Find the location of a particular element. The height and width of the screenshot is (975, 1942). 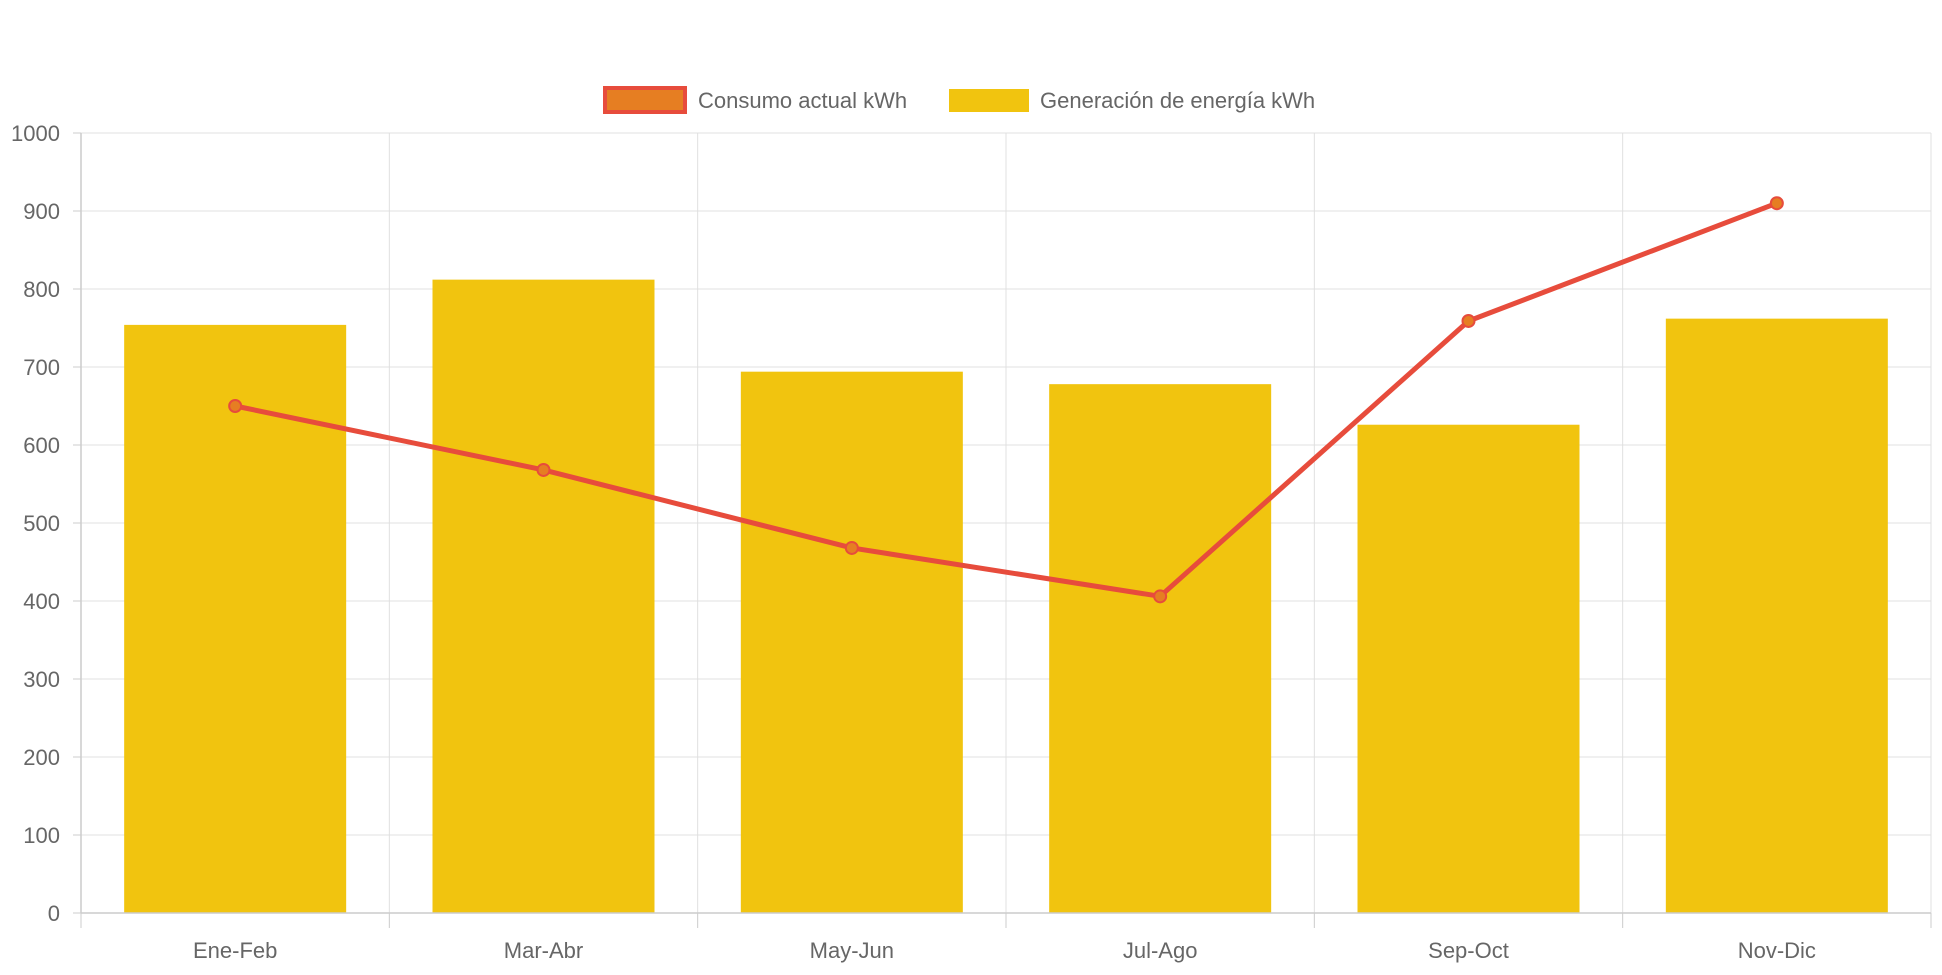

legend-swatch-consumo is located at coordinates (645, 100).